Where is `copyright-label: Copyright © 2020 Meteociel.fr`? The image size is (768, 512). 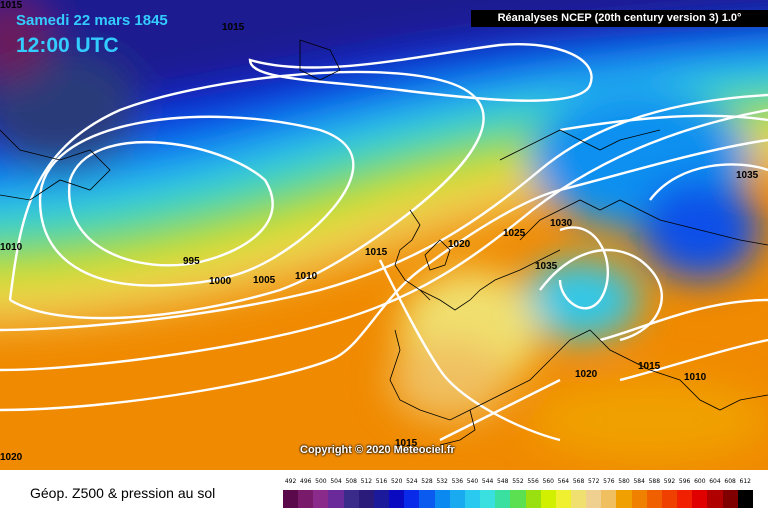 copyright-label: Copyright © 2020 Meteociel.fr is located at coordinates (377, 450).